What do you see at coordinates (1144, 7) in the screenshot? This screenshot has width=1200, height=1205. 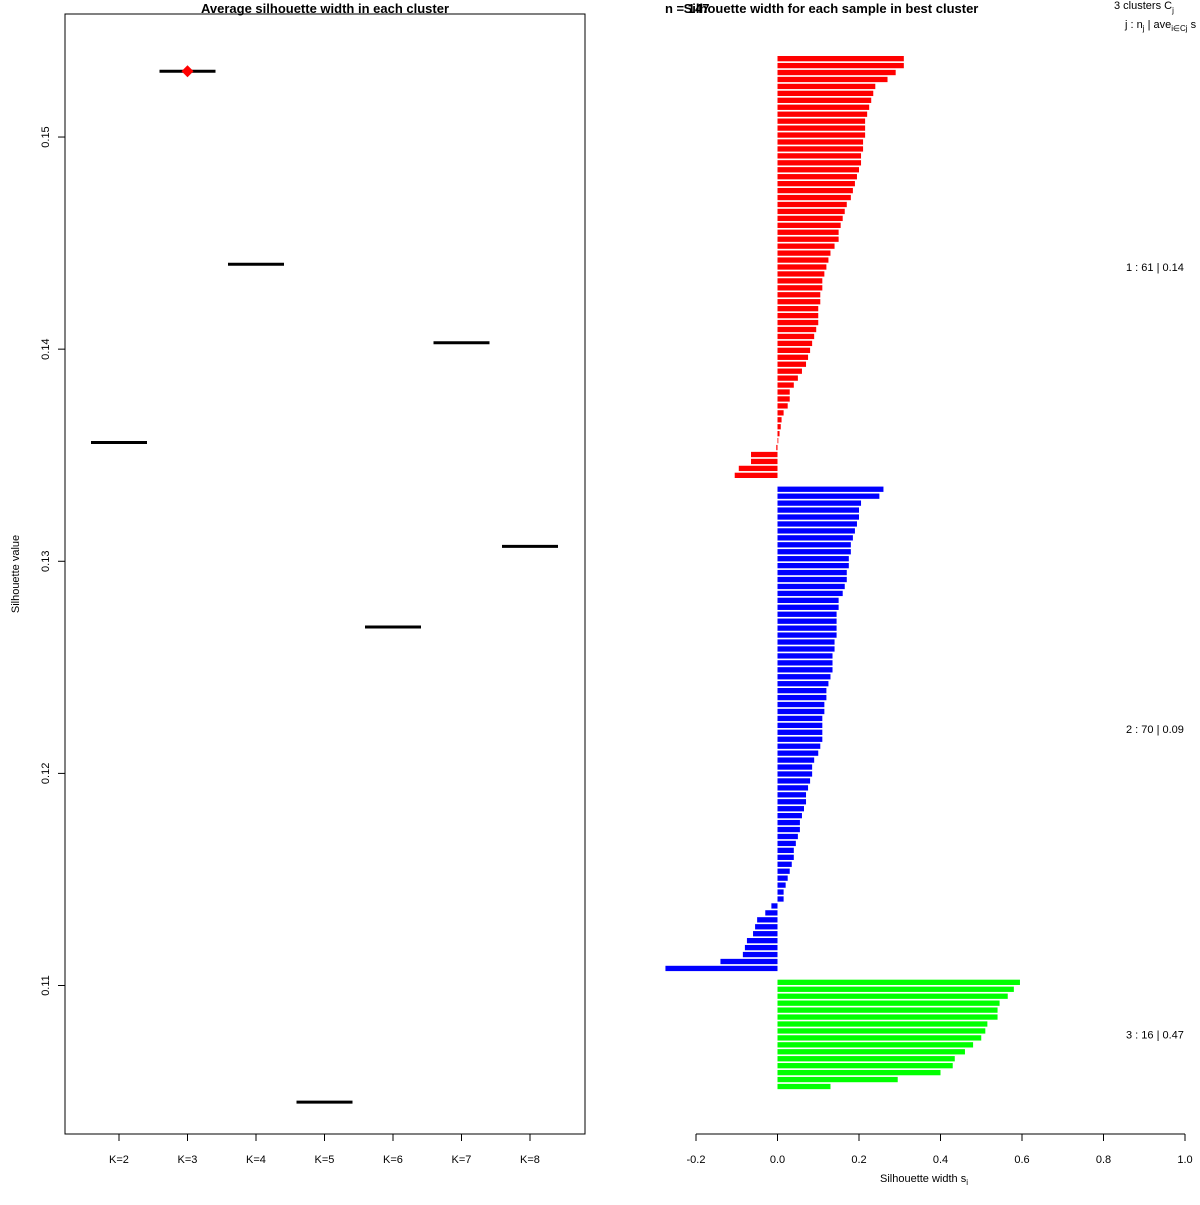 I see `legend-header-line1: 3 clusters Cj` at bounding box center [1144, 7].